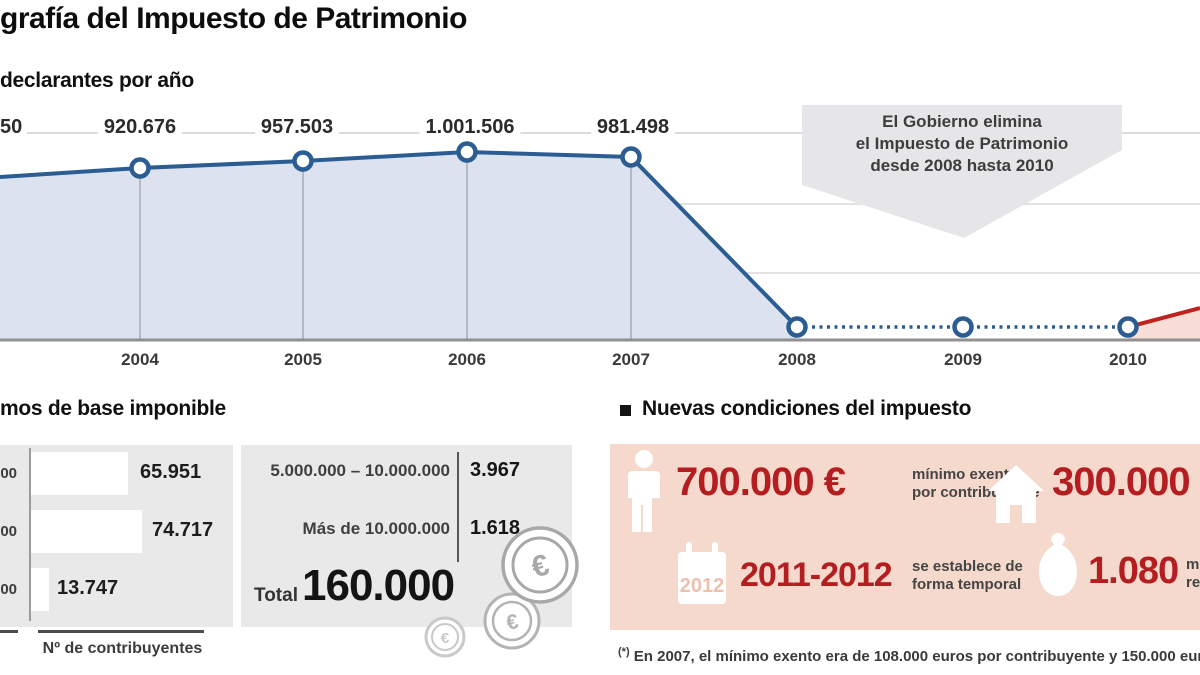  I want to click on money-bag-icon, so click(1058, 564).